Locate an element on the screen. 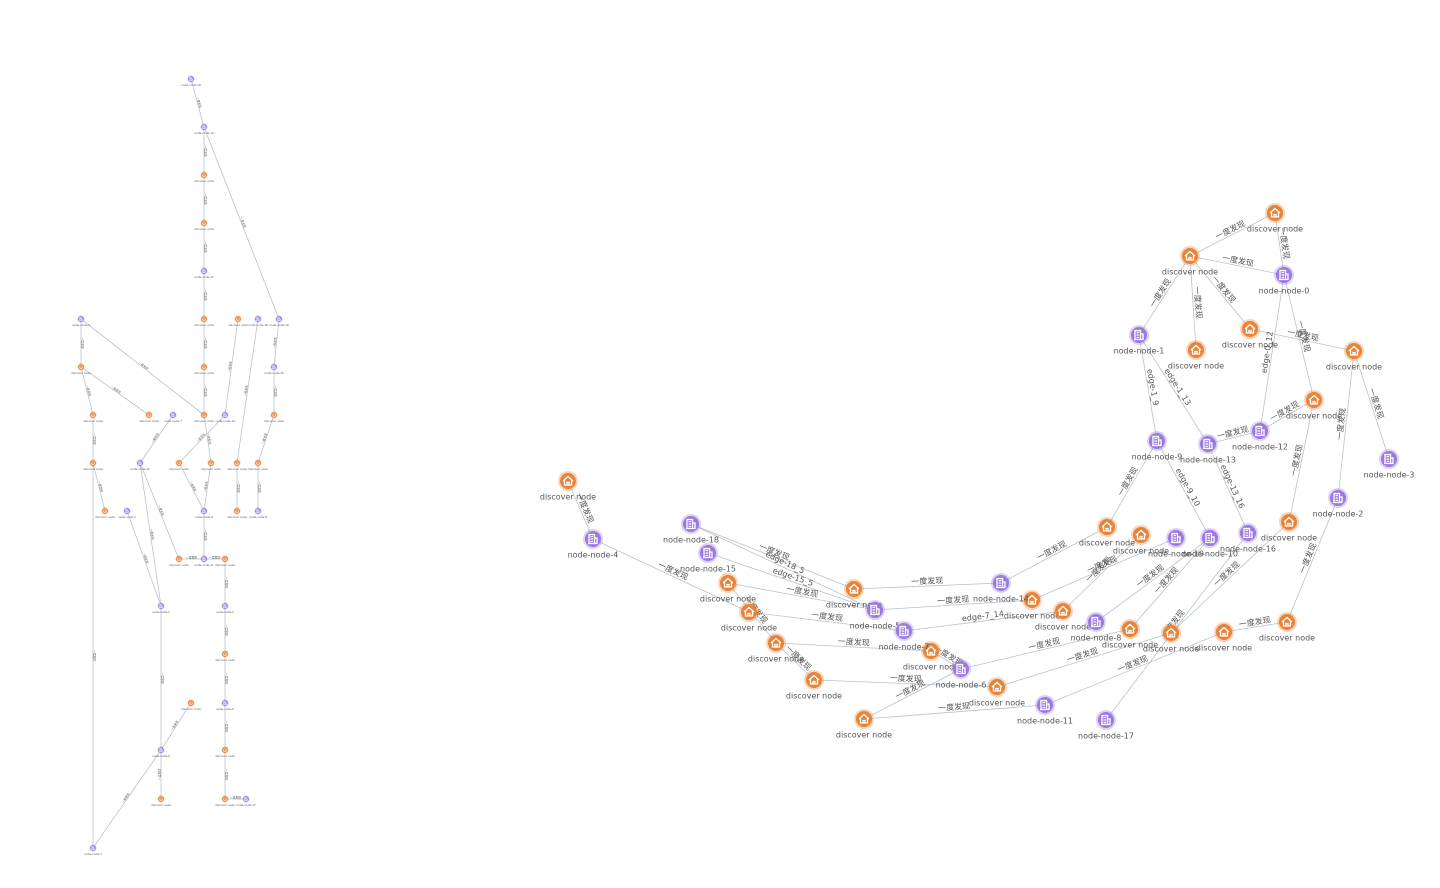 This screenshot has width=1440, height=888. node-label: node-node-7 is located at coordinates (904, 647).